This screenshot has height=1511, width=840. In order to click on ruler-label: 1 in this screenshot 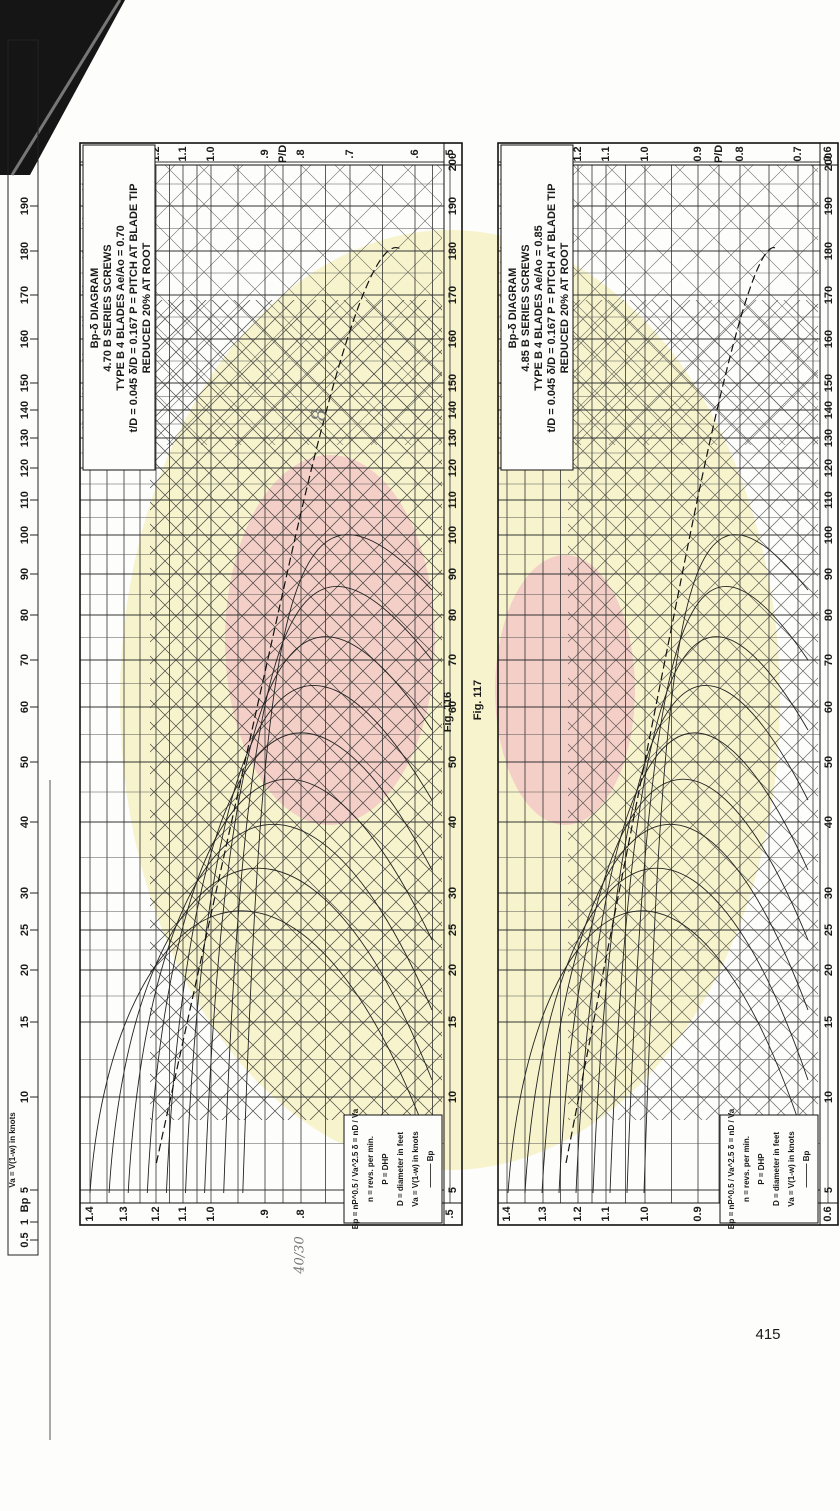, I will do `click(25, 1222)`.